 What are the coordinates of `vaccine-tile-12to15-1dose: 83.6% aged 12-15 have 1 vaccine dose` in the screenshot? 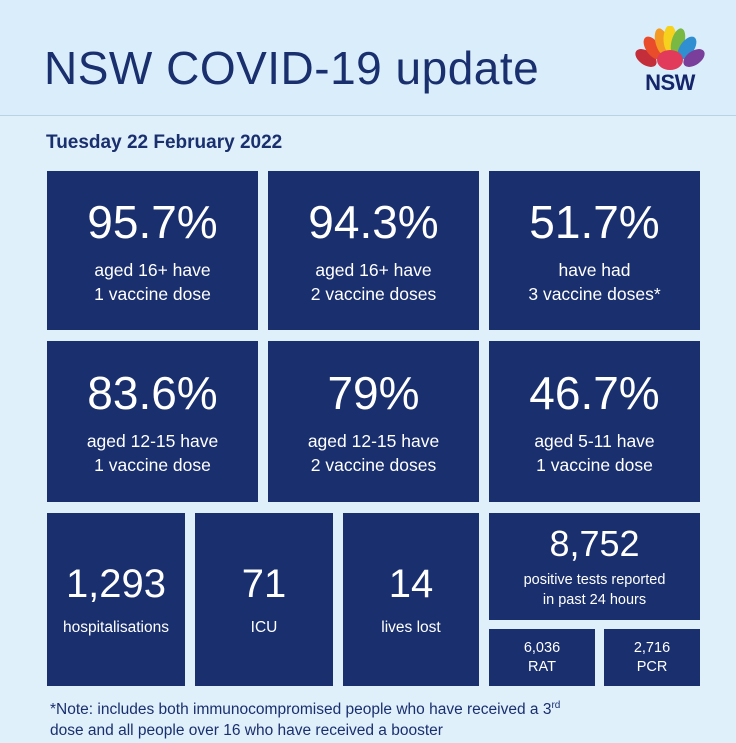 It's located at (152, 421).